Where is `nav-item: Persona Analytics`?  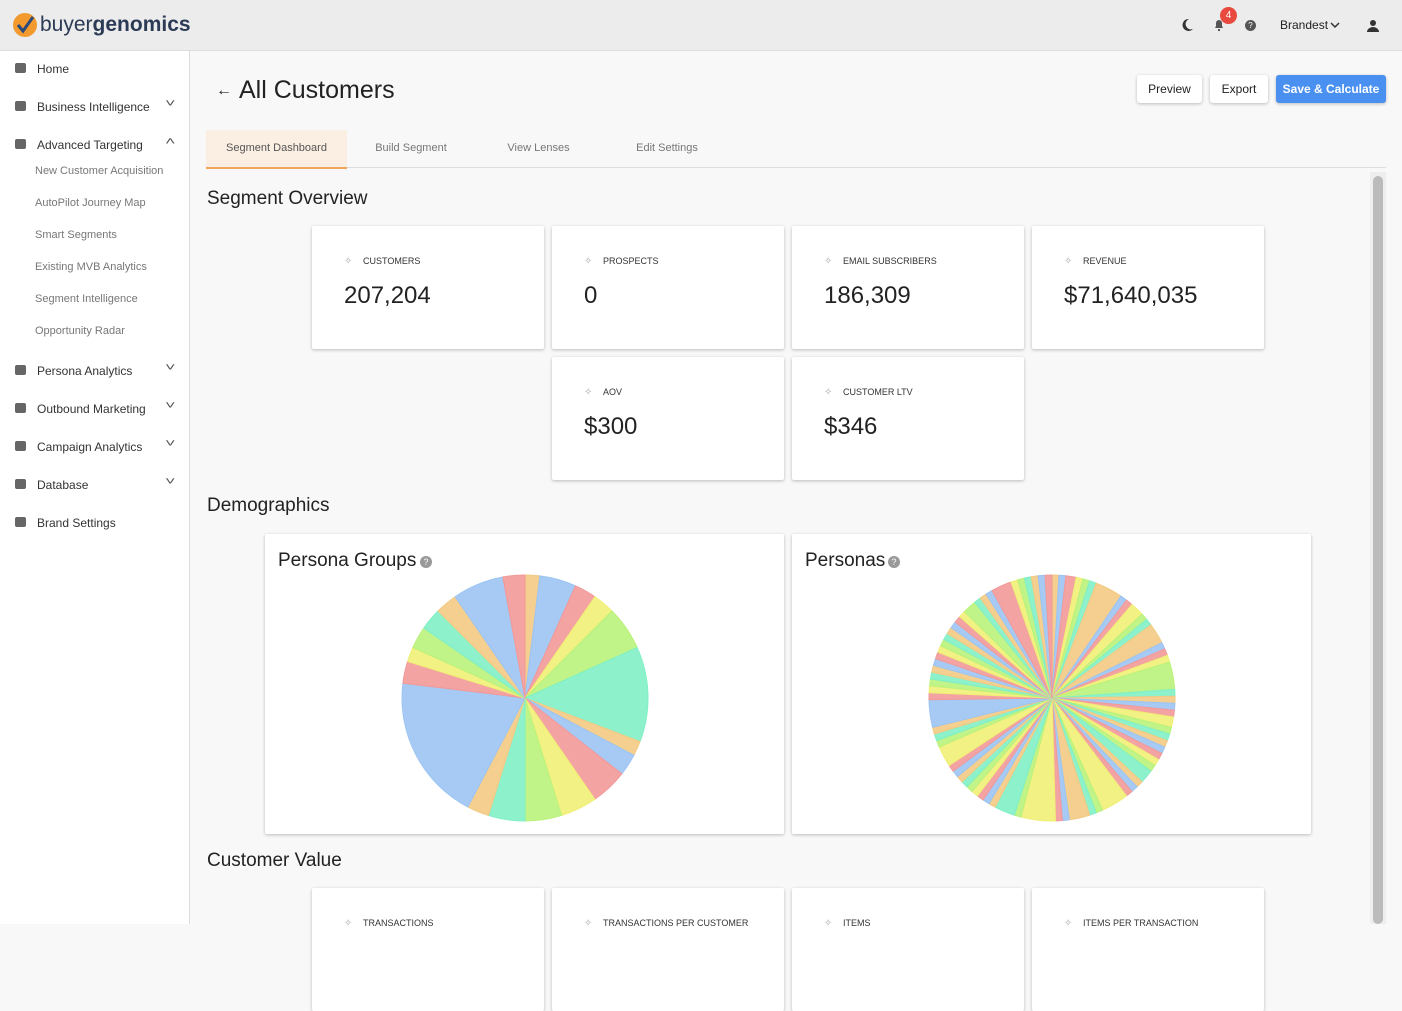 nav-item: Persona Analytics is located at coordinates (85, 371).